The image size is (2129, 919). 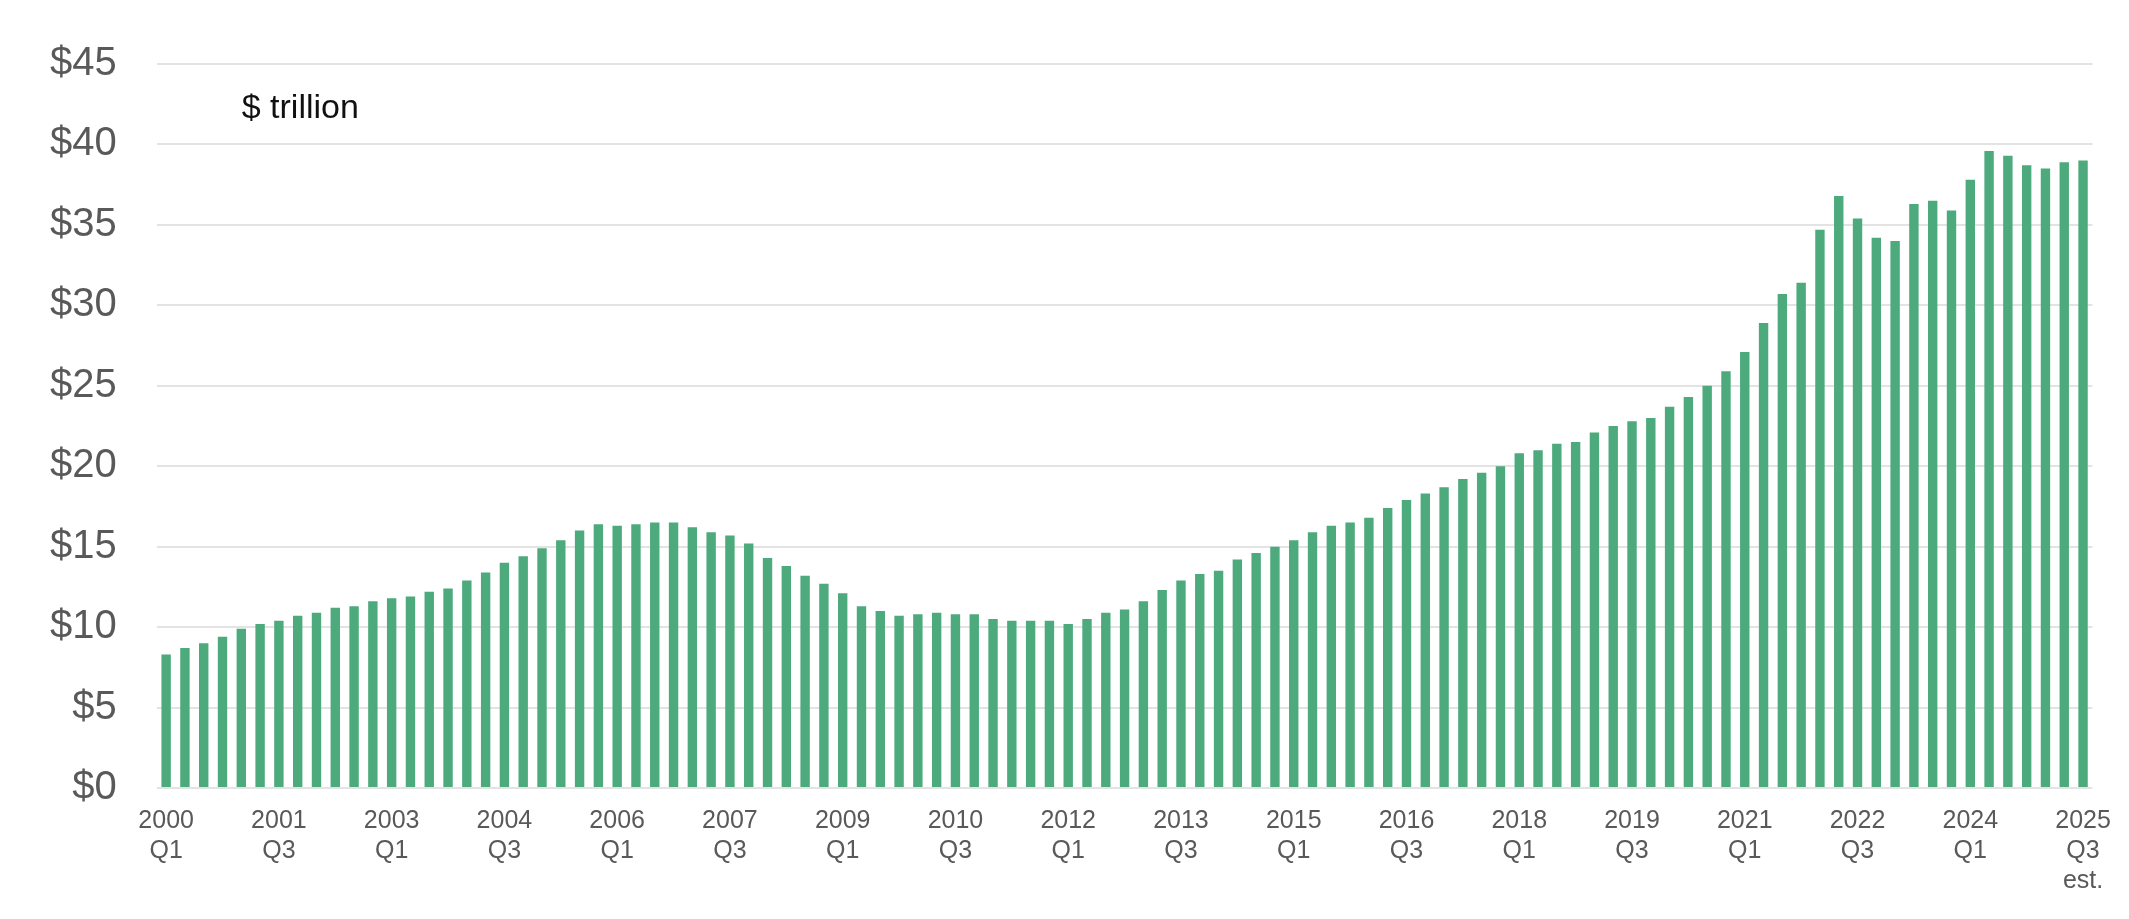 I want to click on x-tick-label: 2006 Q1, so click(x=617, y=833).